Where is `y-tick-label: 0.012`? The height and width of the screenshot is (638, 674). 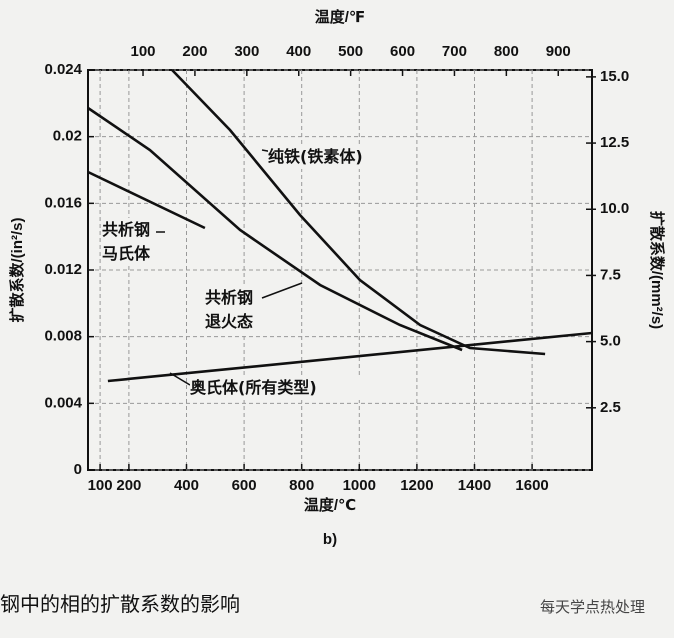 y-tick-label: 0.012 is located at coordinates (63, 269).